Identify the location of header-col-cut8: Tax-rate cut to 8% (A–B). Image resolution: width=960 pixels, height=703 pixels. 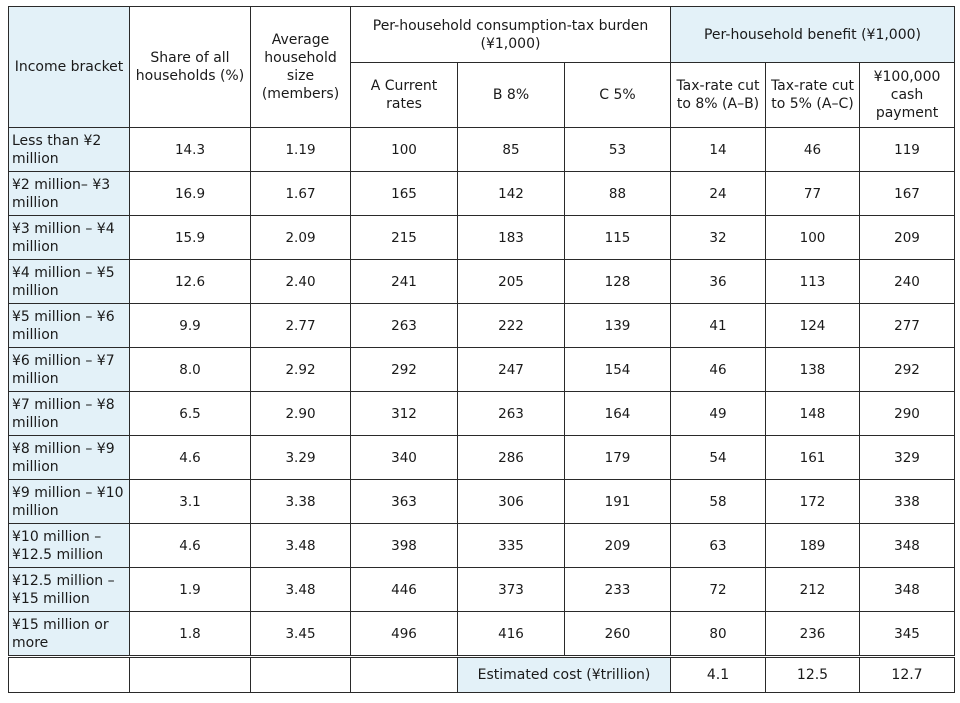
(718, 95).